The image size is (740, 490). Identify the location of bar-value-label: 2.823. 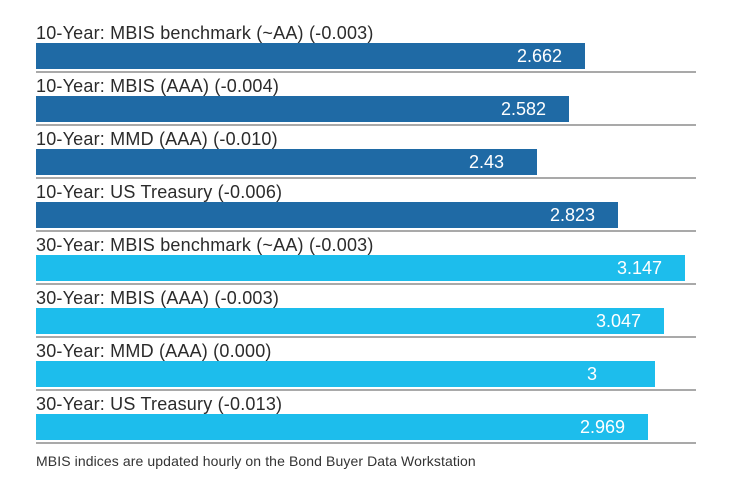
(573, 215).